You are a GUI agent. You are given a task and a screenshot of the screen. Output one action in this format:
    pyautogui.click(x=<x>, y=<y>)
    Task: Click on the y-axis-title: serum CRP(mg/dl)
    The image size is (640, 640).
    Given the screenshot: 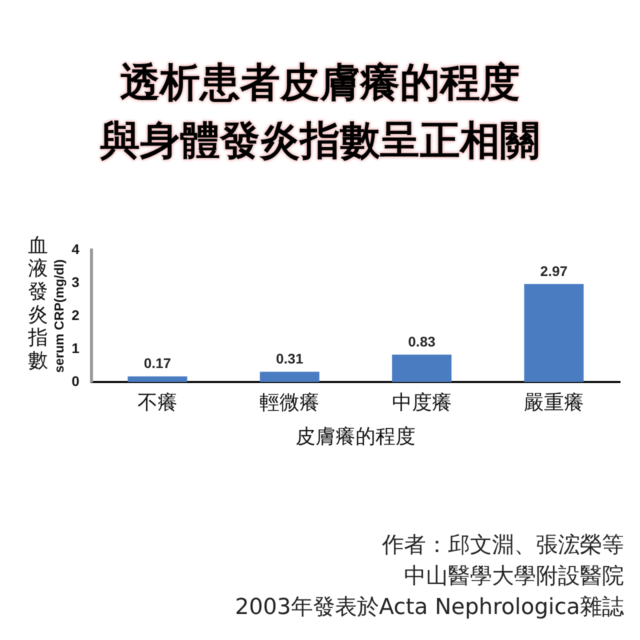 What is the action you would take?
    pyautogui.click(x=58, y=316)
    